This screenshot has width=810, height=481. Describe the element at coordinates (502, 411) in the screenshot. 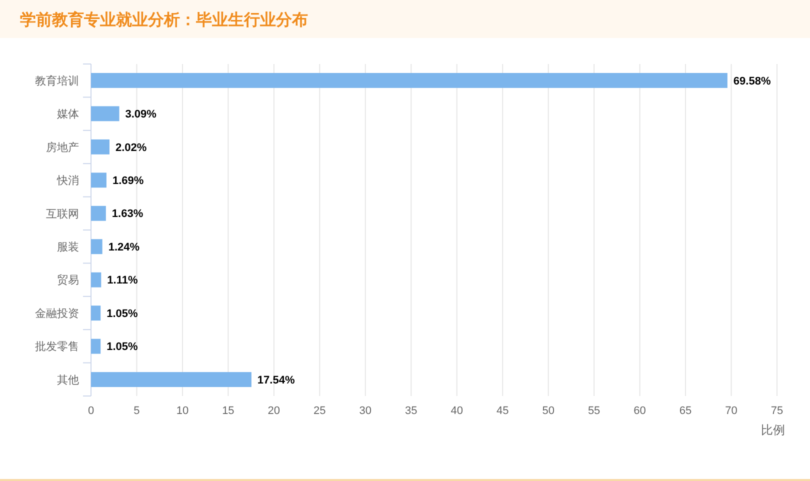

I see `x-tick-label: 45` at that location.